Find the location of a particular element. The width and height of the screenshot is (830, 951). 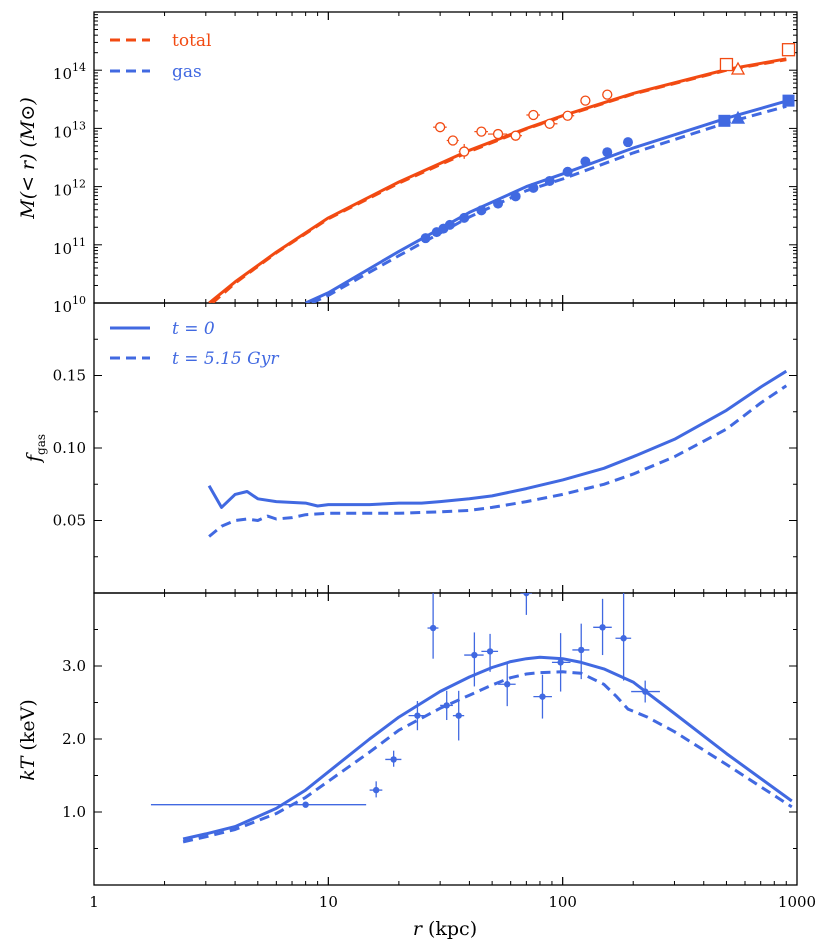

kt-panel-points is located at coordinates (405, 700).